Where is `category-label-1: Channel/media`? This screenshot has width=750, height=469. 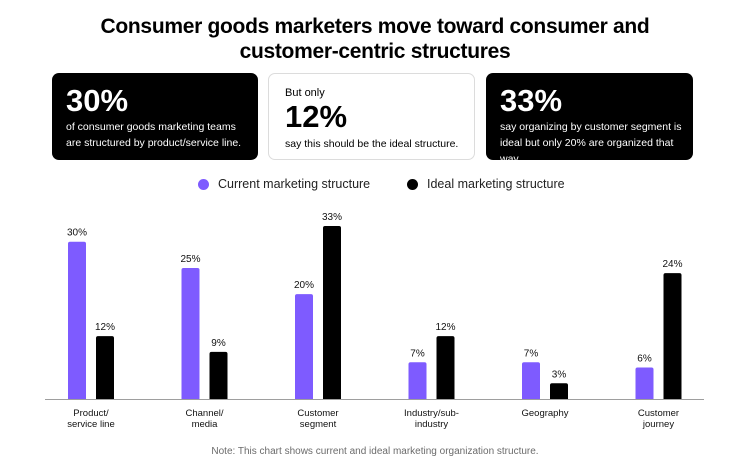 category-label-1: Channel/media is located at coordinates (204, 419).